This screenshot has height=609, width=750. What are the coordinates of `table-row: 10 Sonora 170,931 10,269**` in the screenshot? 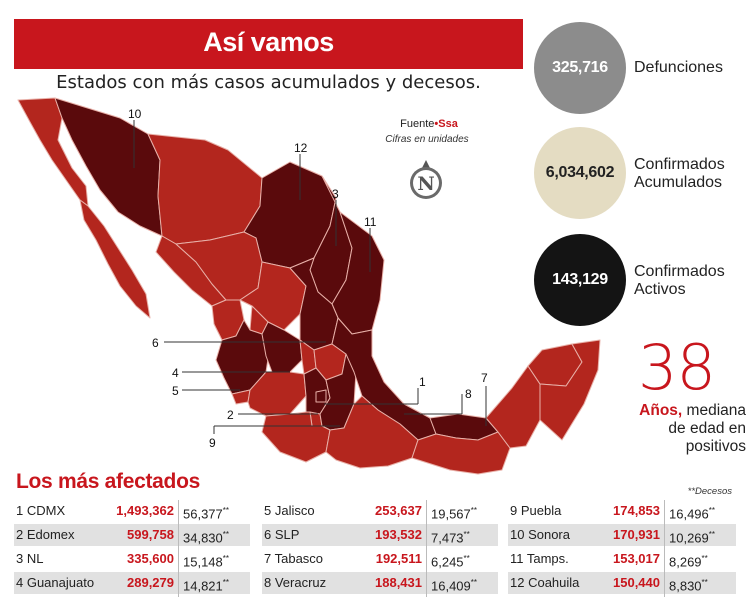 It's located at (622, 537).